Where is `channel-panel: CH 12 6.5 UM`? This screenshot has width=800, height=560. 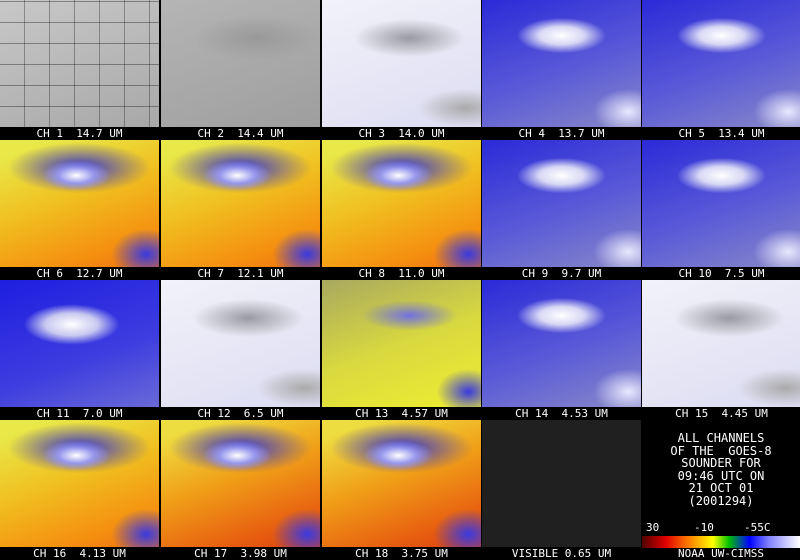 channel-panel: CH 12 6.5 UM is located at coordinates (240, 350).